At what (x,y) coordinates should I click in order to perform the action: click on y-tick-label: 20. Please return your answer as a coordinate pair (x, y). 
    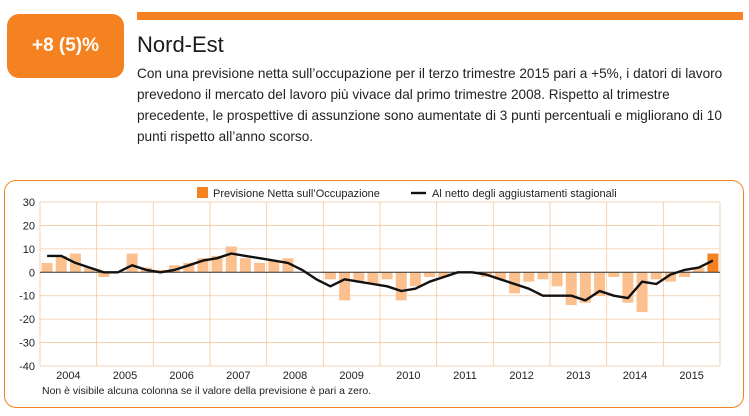
    Looking at the image, I should click on (29, 226).